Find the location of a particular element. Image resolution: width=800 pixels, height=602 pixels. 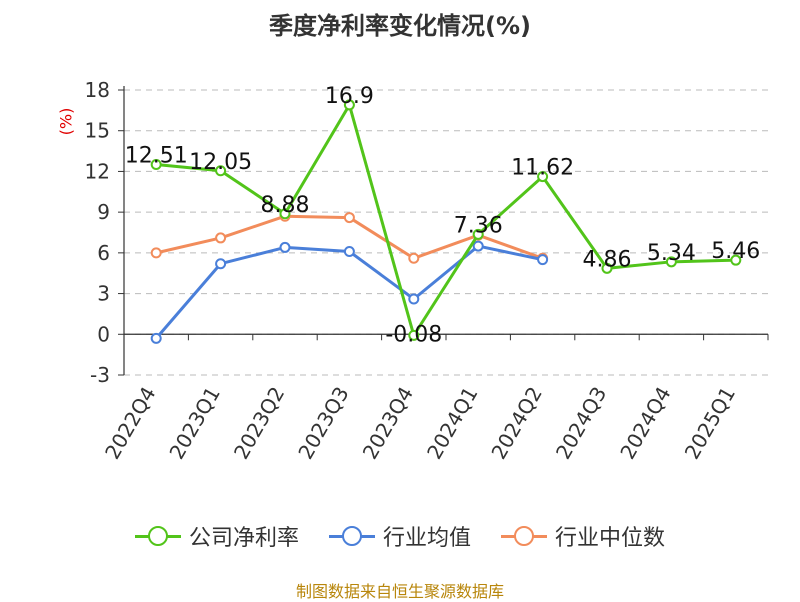

x-tick-label: 2024Q3 is located at coordinates (581, 423).